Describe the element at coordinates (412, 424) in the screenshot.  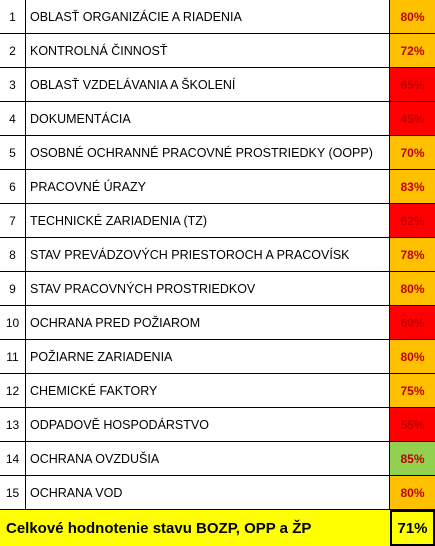
I see `row-percent: 55%` at that location.